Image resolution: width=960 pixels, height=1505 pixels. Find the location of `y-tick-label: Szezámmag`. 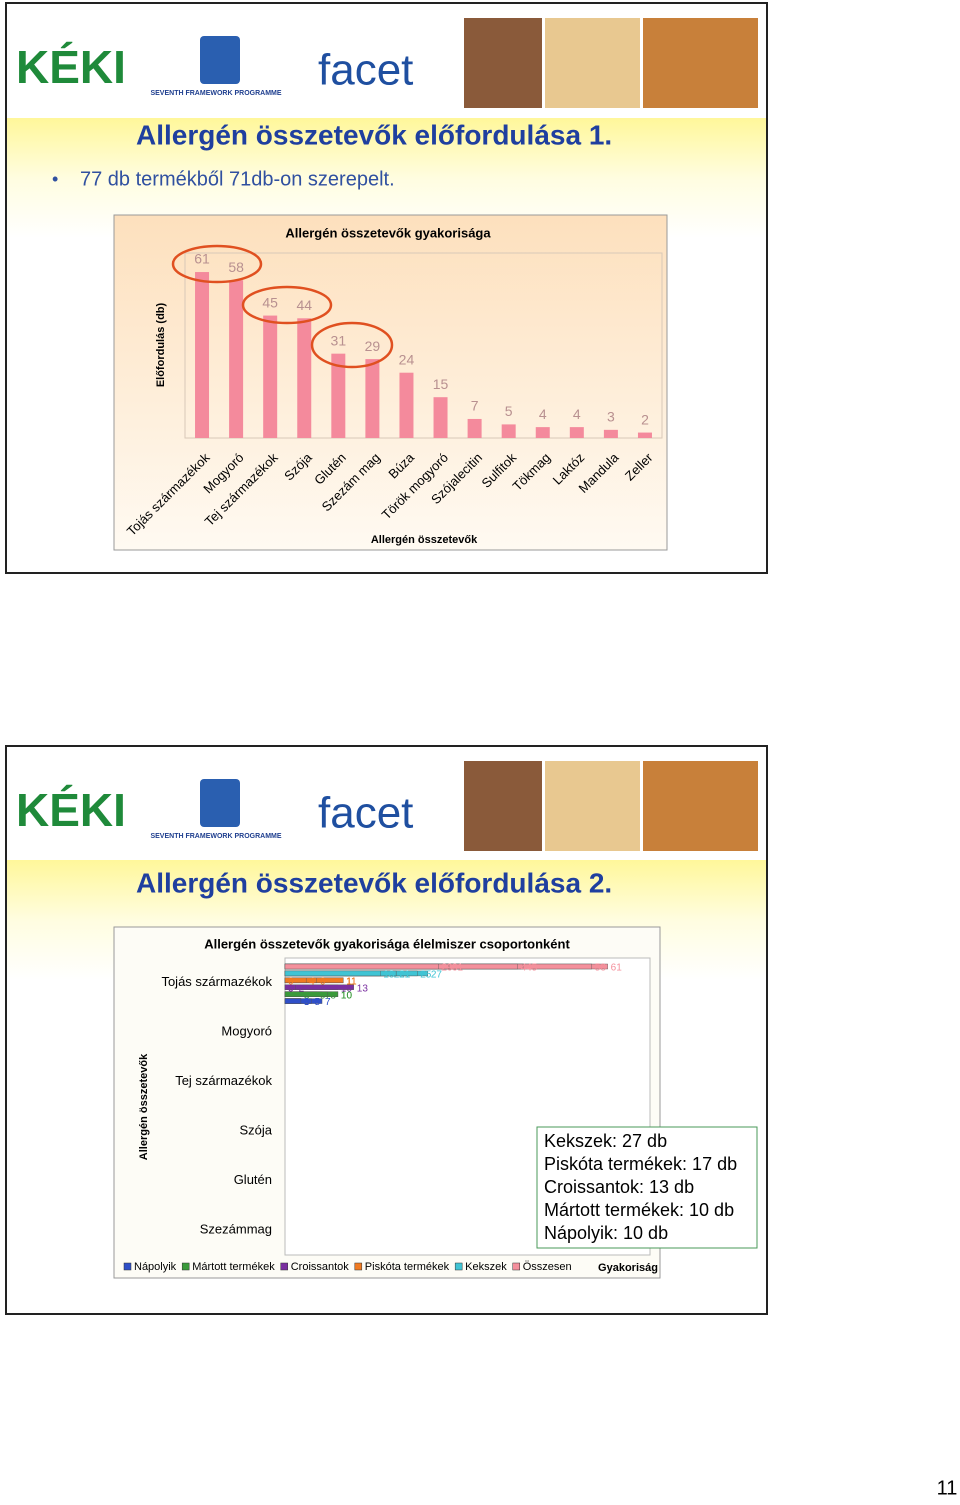

y-tick-label: Szezámmag is located at coordinates (236, 1229).